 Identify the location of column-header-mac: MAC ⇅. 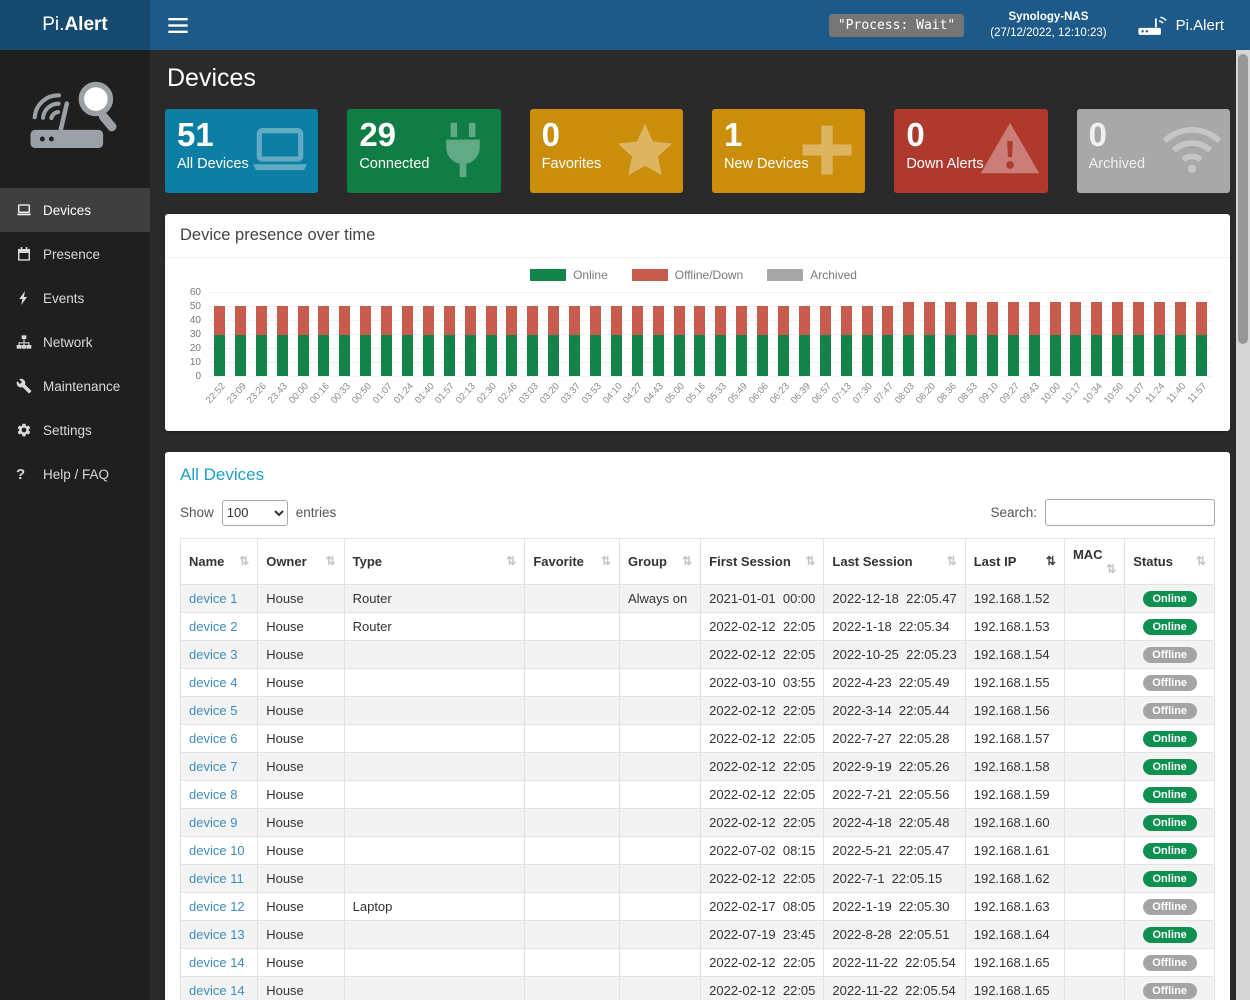
(1094, 561).